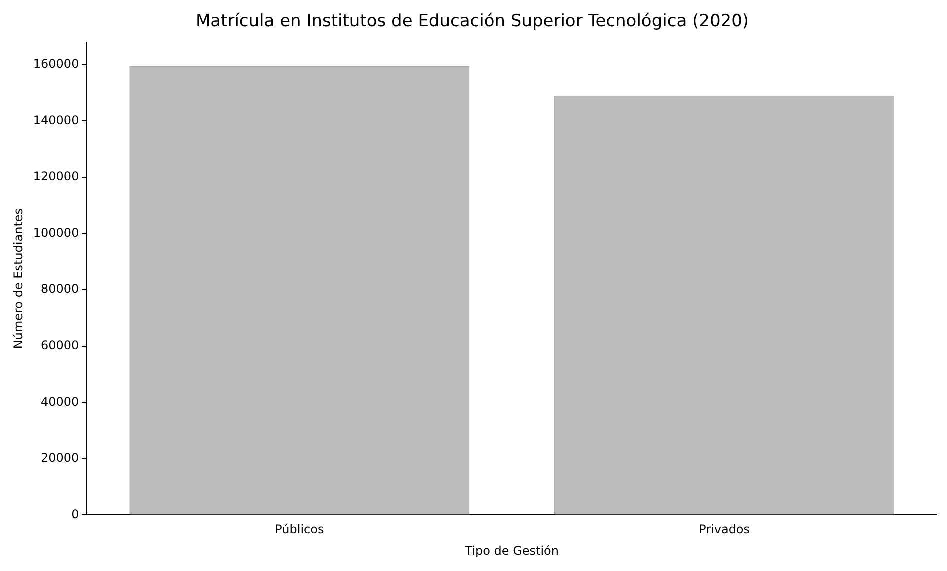 The height and width of the screenshot is (571, 947). What do you see at coordinates (299, 529) in the screenshot?
I see `x-tick-label: Públicos` at bounding box center [299, 529].